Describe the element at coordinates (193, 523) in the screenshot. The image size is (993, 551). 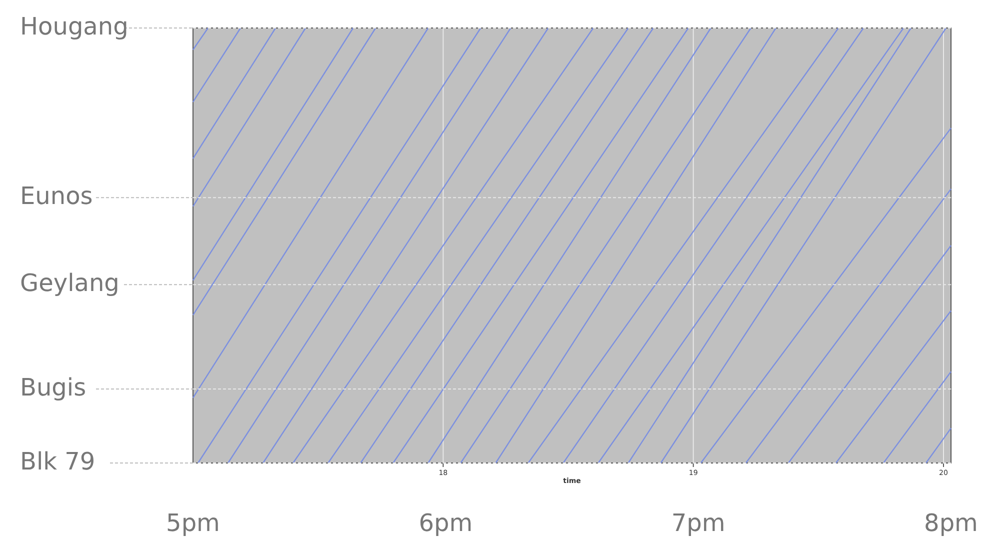
I see `text: 5pm` at that location.